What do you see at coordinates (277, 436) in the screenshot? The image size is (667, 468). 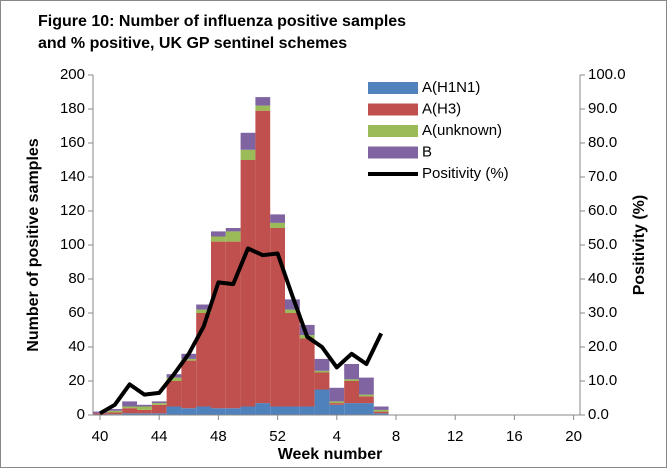 I see `x-tick-label: 52` at bounding box center [277, 436].